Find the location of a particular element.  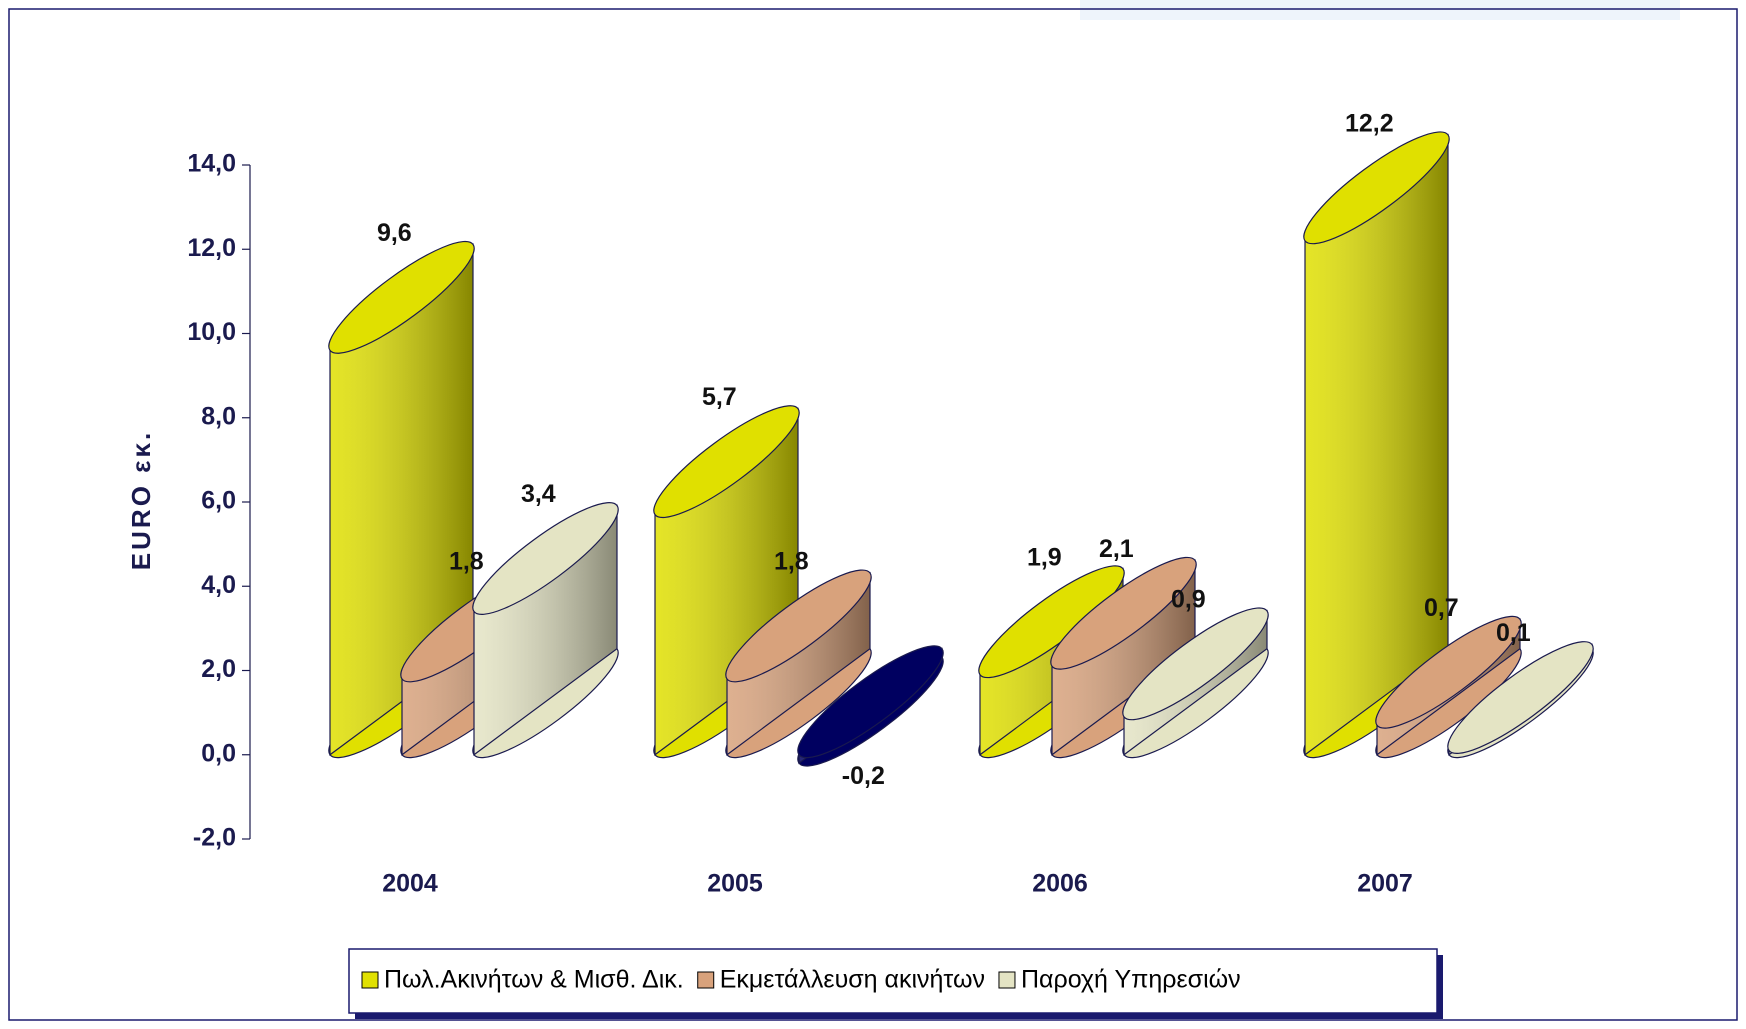

value-label: 5,7 is located at coordinates (719, 397).